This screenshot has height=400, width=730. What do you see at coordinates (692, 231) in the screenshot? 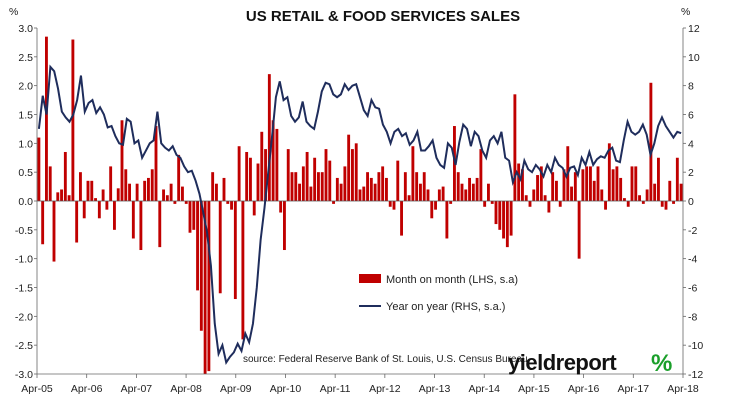
I see `right-tick-label: -2` at bounding box center [692, 231].